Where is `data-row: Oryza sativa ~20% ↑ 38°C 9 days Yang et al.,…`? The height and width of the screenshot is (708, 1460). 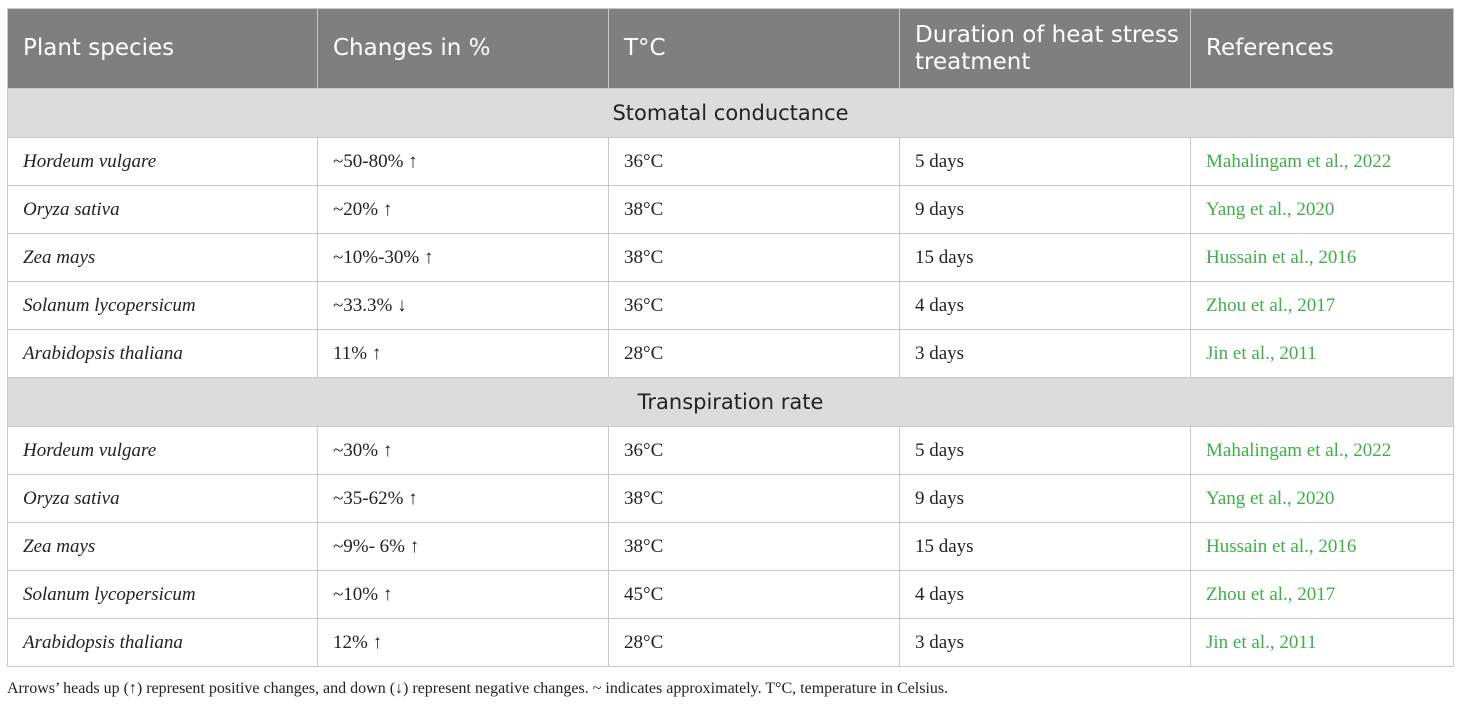
data-row: Oryza sativa ~20% ↑ 38°C 9 days Yang et al.,… is located at coordinates (730, 209).